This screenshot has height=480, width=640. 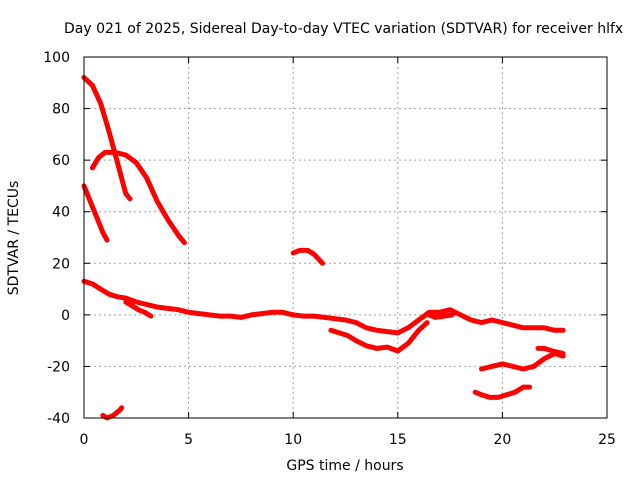 I want to click on y-tick-labels: -40 -20 0 20 40 60 80 100, so click(x=56, y=238).